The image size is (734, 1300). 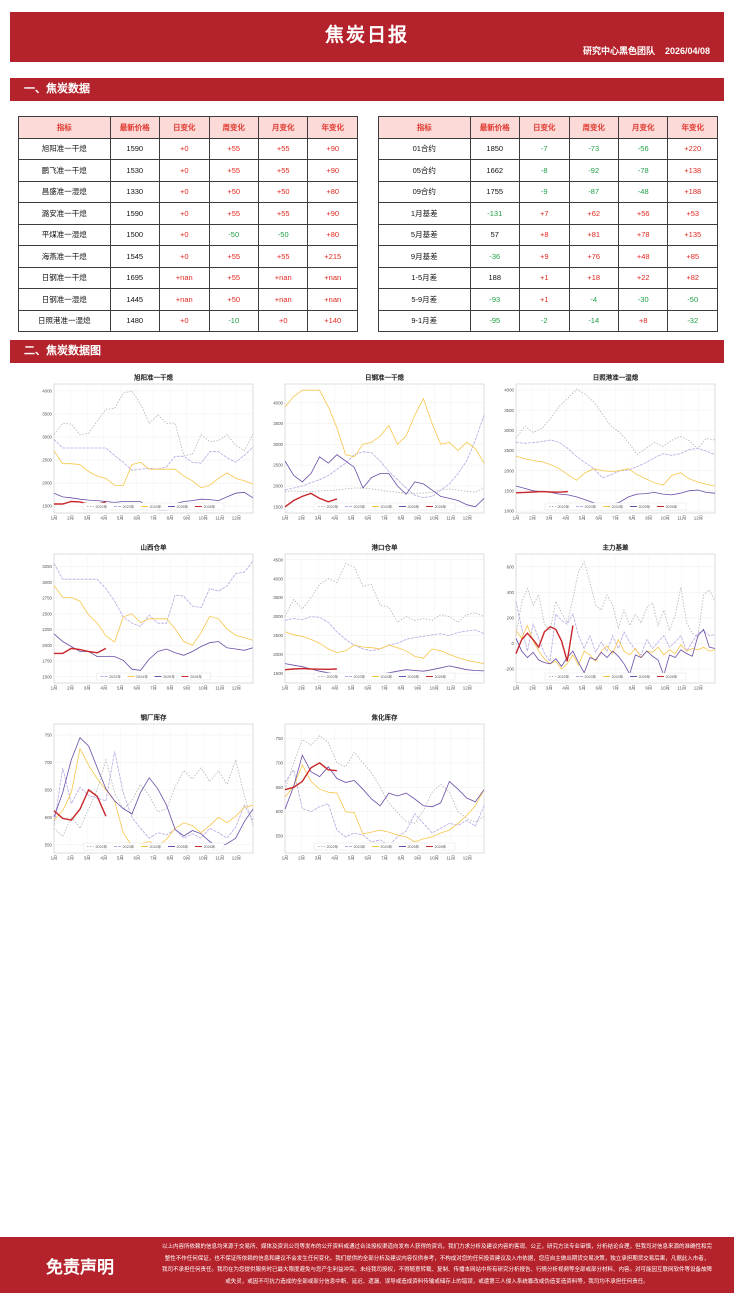 I want to click on svg-text: 6月, so click(x=136, y=519).